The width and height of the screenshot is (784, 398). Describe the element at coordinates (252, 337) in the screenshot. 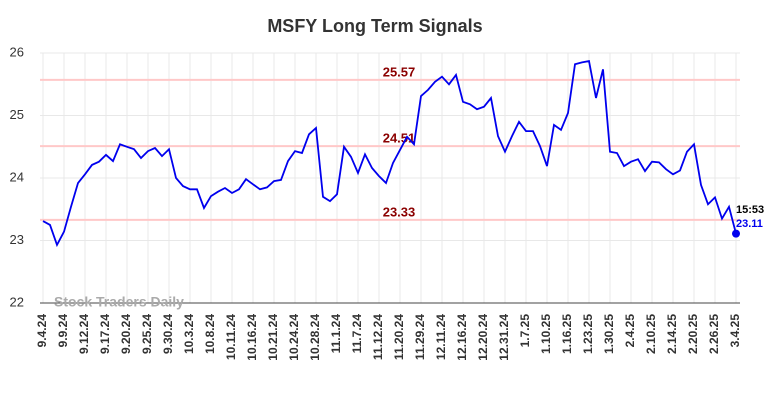

I see `x-tick-label: 10.16.24` at that location.